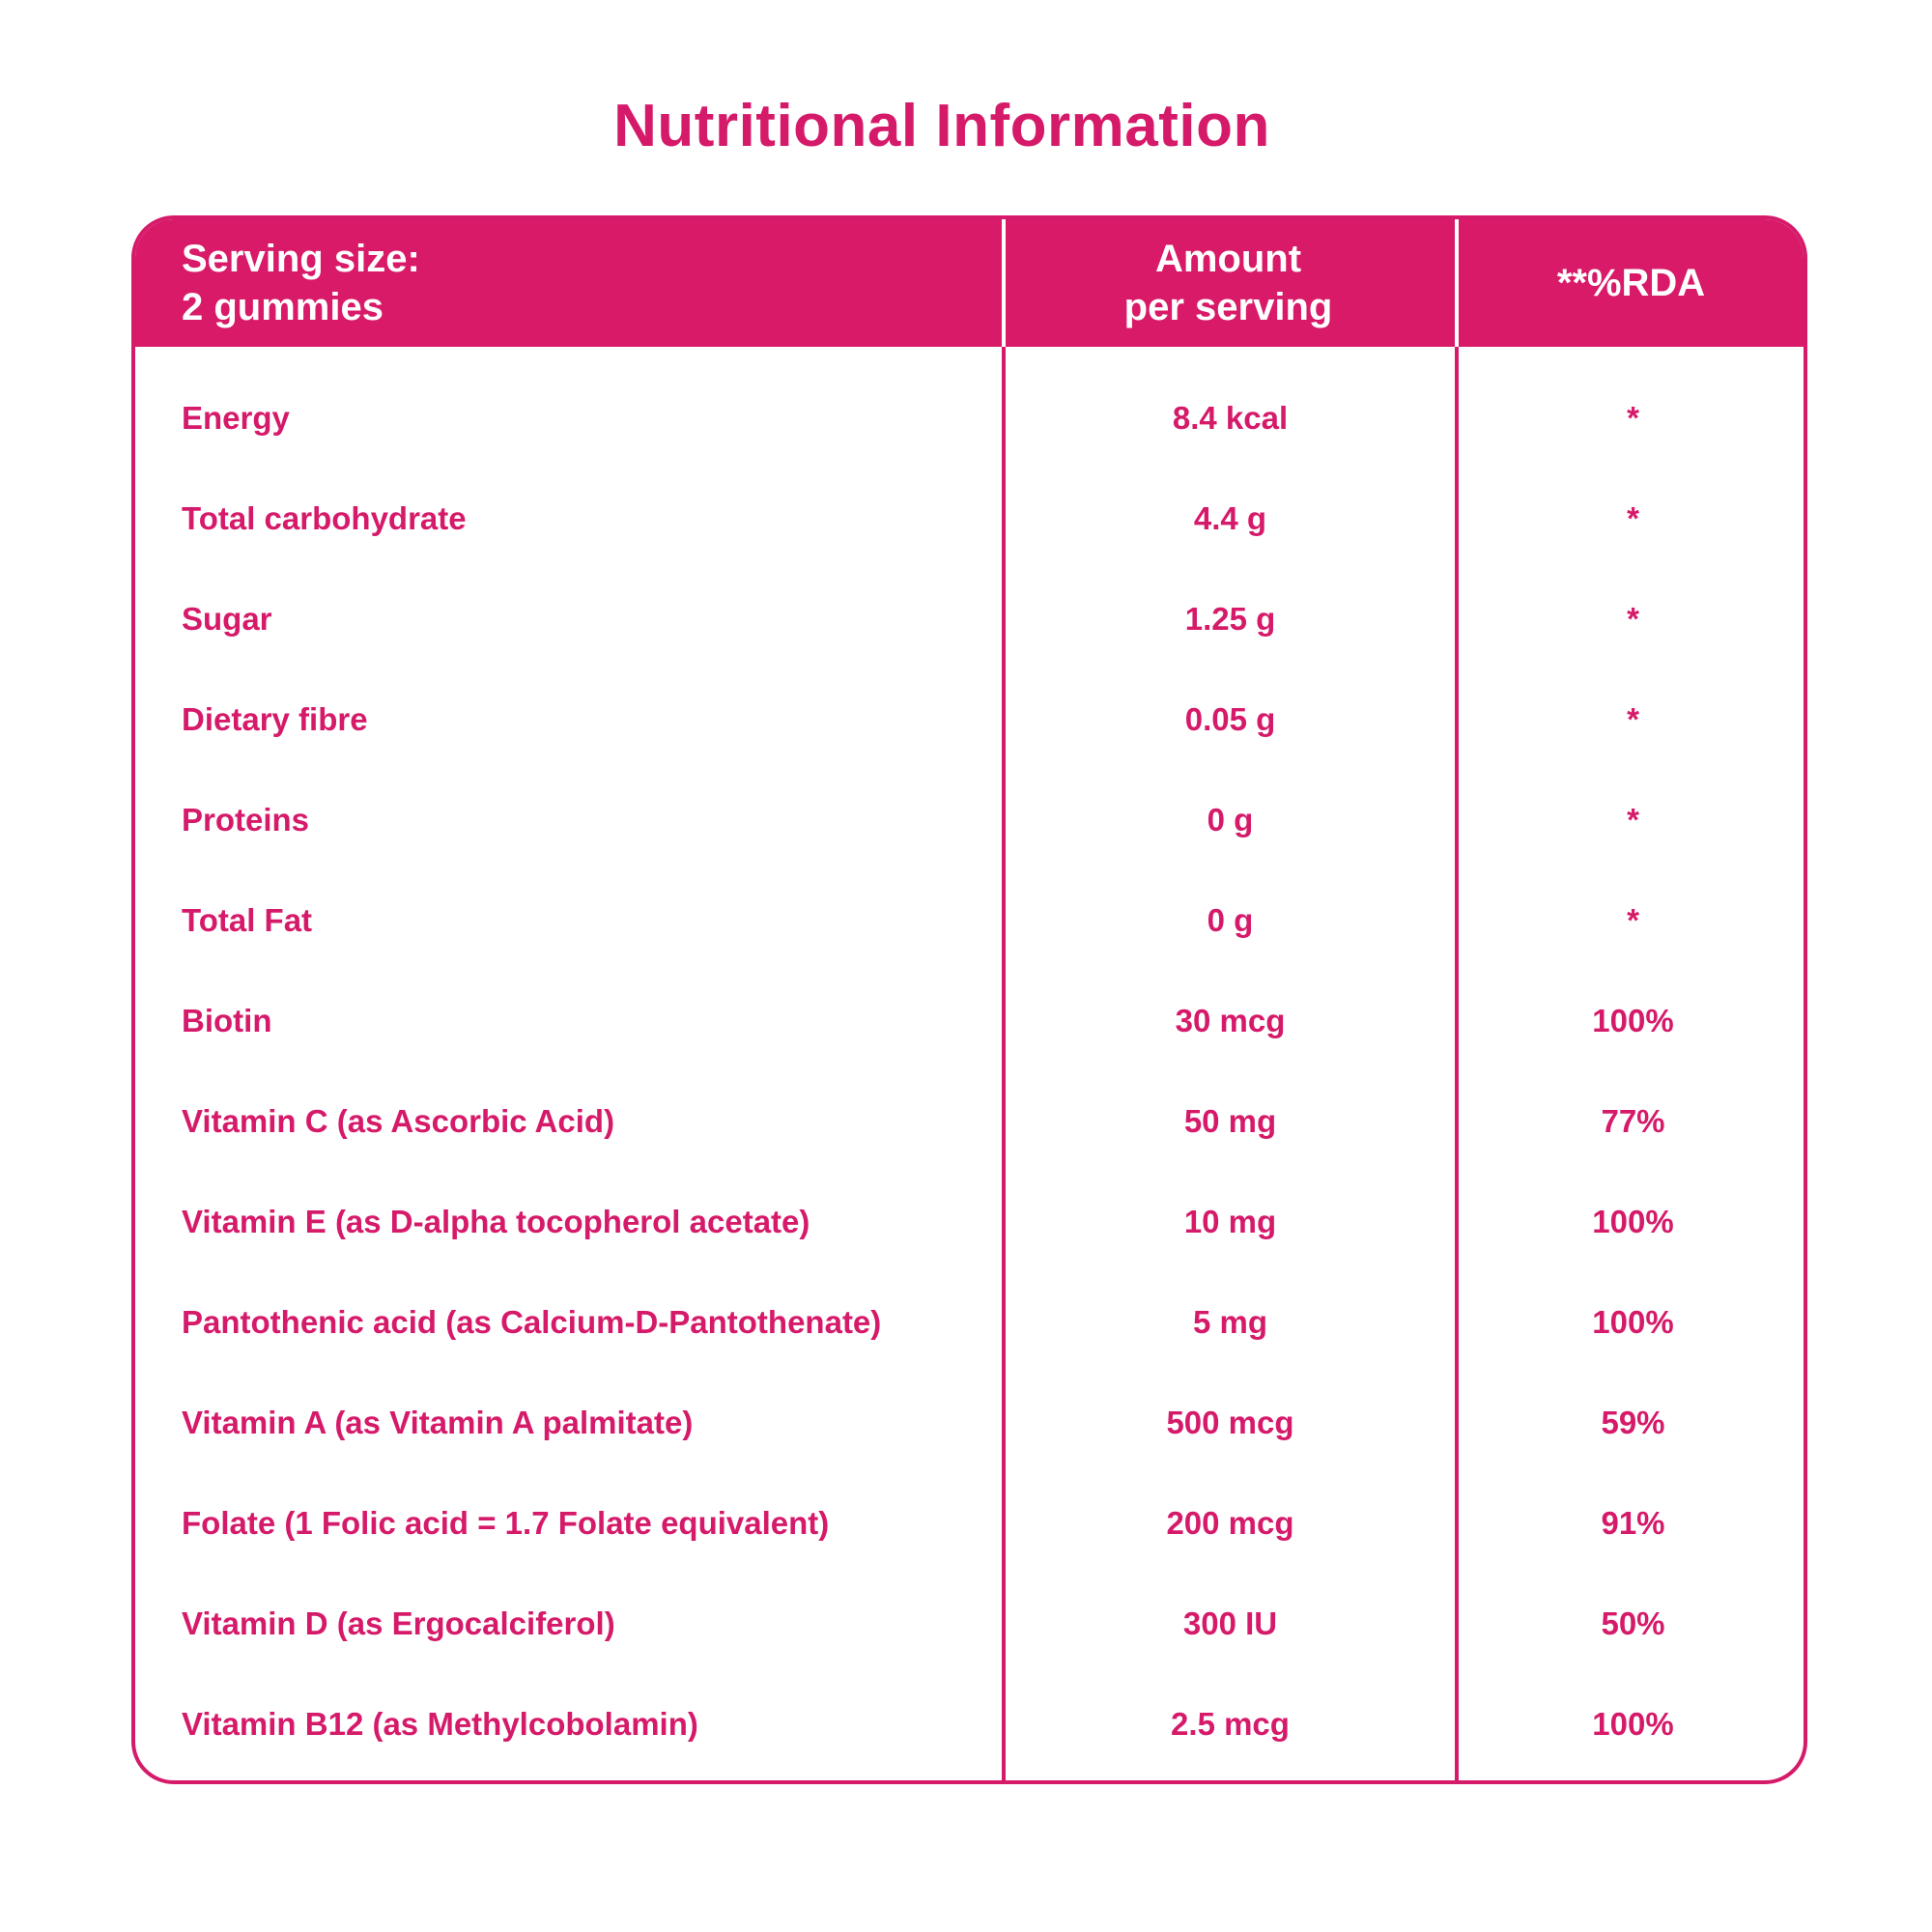 The image size is (1932, 1932). Describe the element at coordinates (592, 283) in the screenshot. I see `serving-size-header: Serving size: 2 gummies` at that location.